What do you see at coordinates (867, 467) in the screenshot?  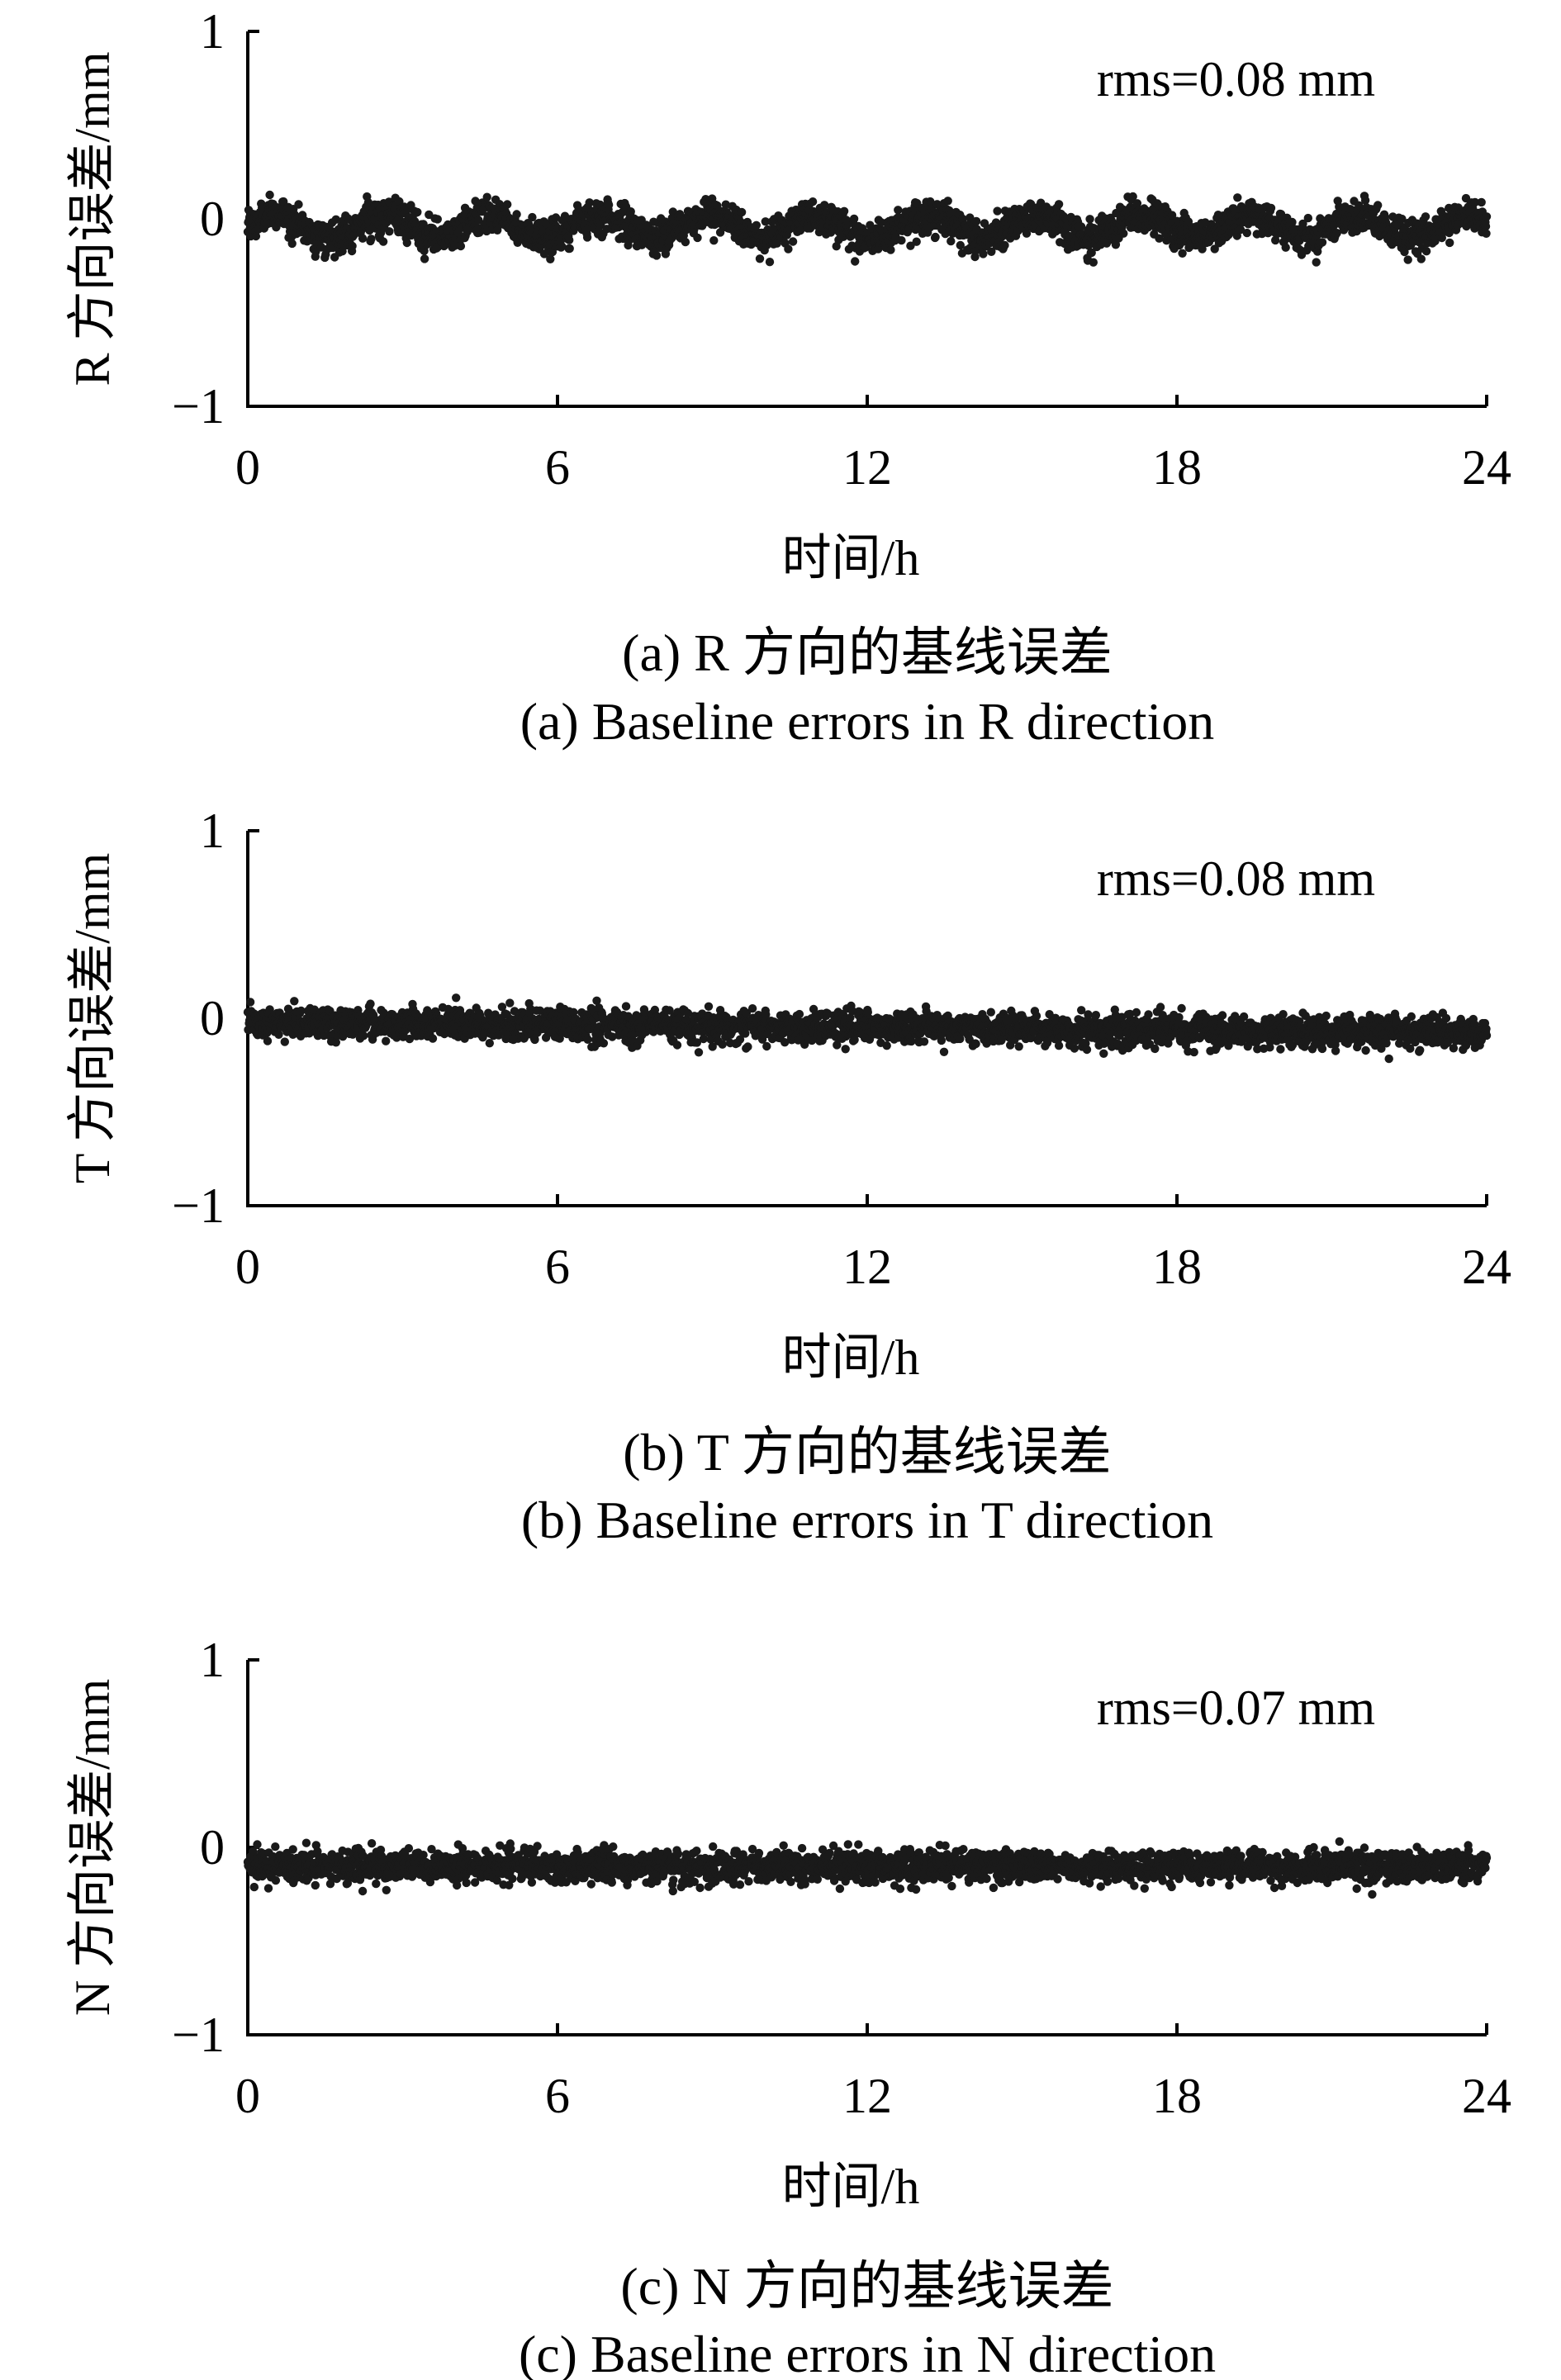 I see `x-tick-label: 12` at bounding box center [867, 467].